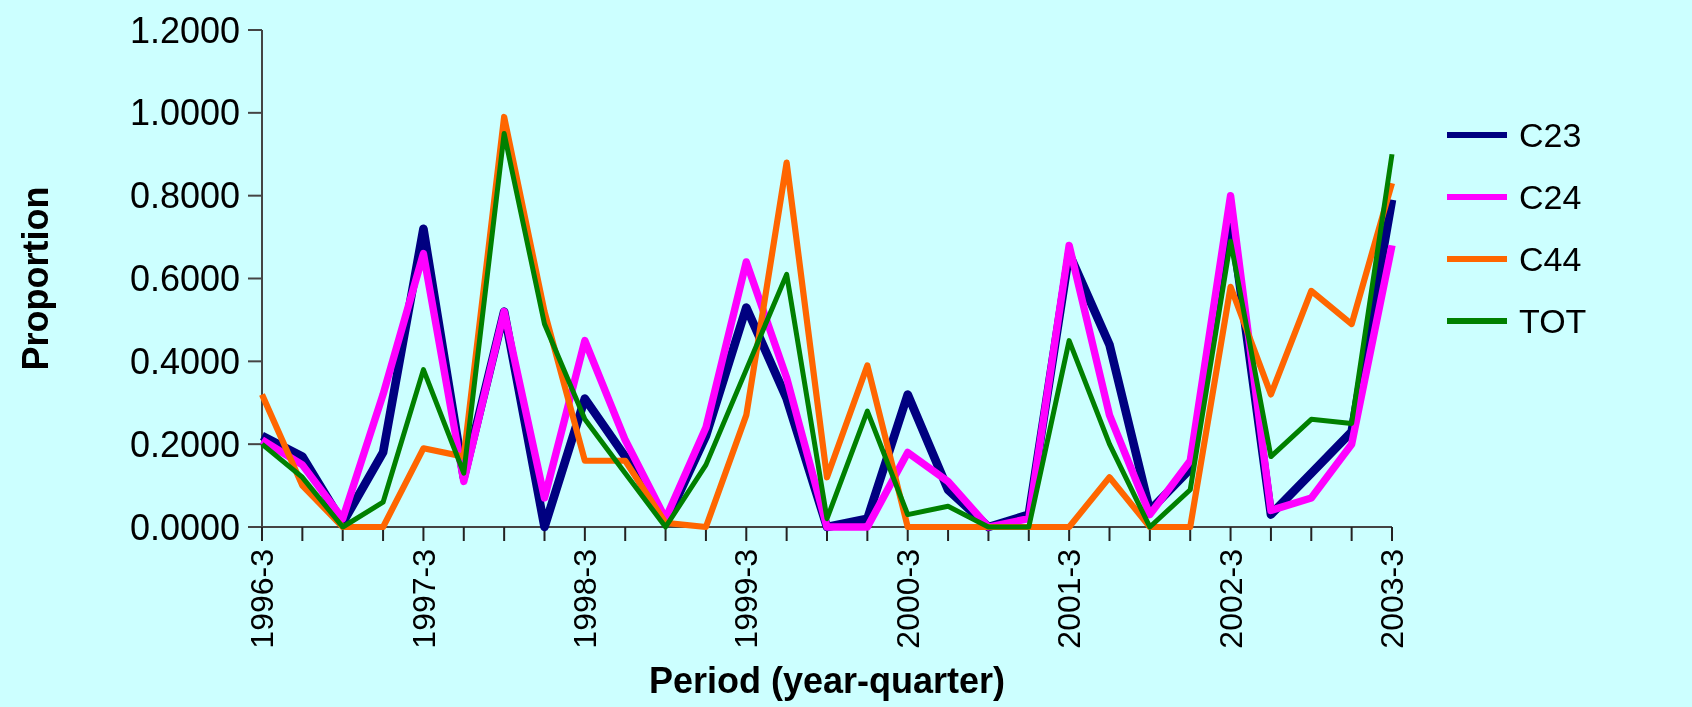 Image resolution: width=1692 pixels, height=707 pixels. What do you see at coordinates (184, 444) in the screenshot?
I see `y-tick-label: 0.2000` at bounding box center [184, 444].